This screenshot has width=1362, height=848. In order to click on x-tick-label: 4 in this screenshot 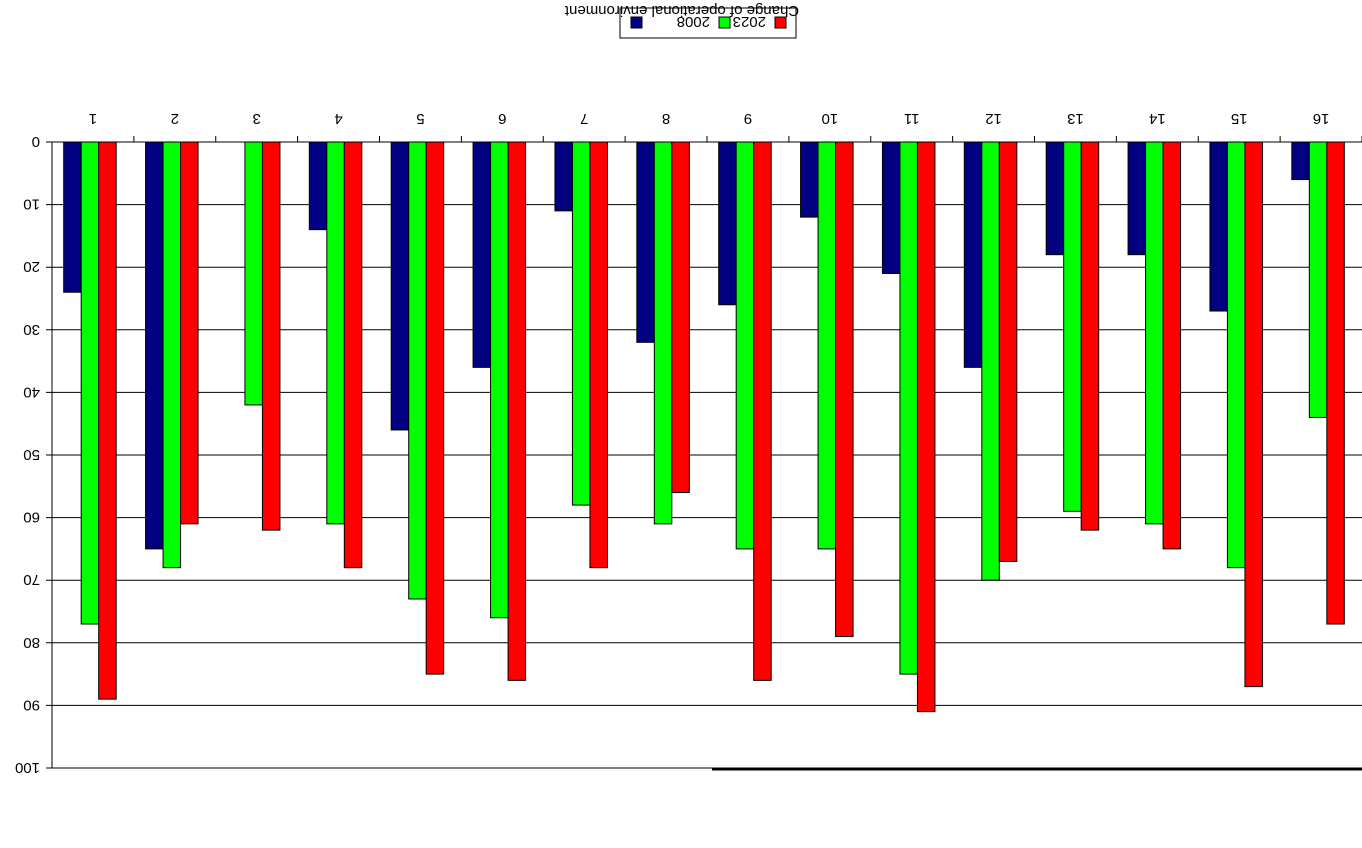, I will do `click(338, 118)`.